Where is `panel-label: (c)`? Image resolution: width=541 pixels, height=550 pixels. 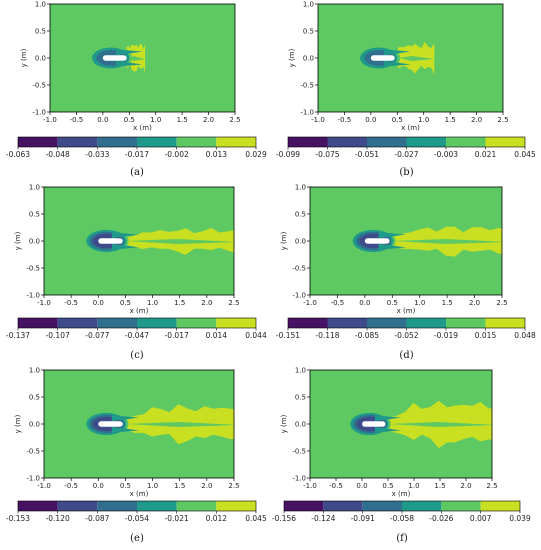
panel-label: (c) is located at coordinates (137, 355).